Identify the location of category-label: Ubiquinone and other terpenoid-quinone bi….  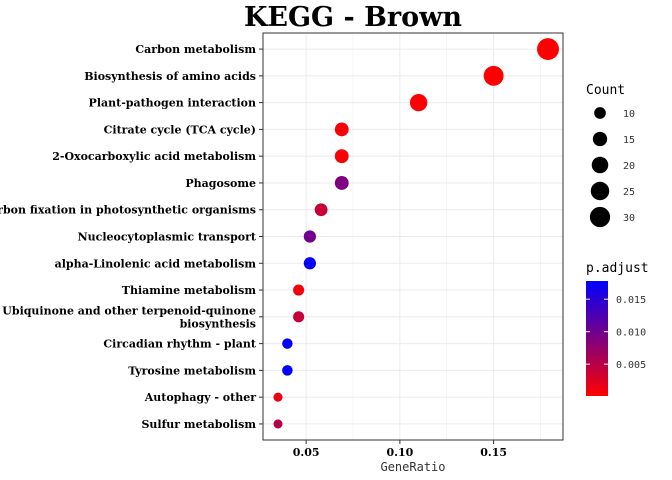
(129, 317).